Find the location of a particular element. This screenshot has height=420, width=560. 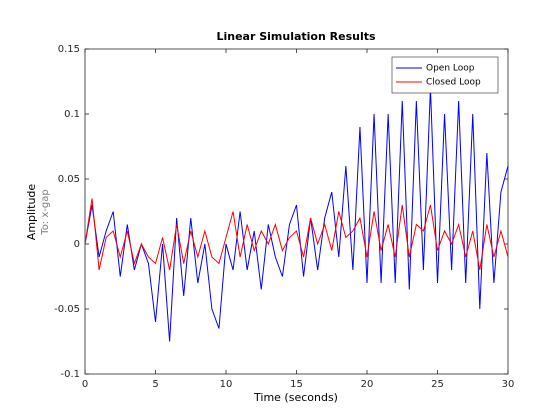

x-tick-label: 25 is located at coordinates (437, 384).